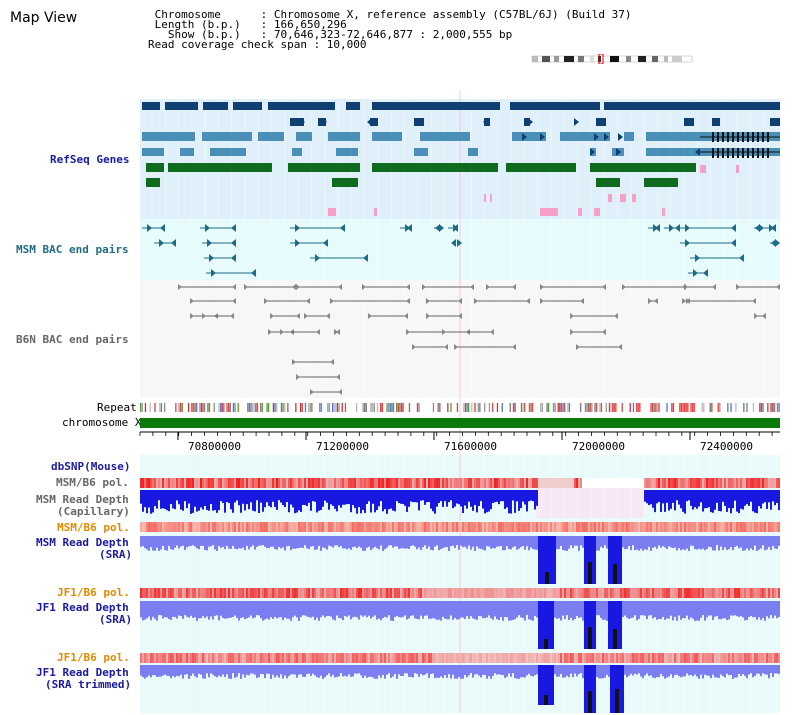 This screenshot has width=800, height=715. What do you see at coordinates (72, 249) in the screenshot?
I see `track-label-msm-bac: MSM BAC end pairs` at bounding box center [72, 249].